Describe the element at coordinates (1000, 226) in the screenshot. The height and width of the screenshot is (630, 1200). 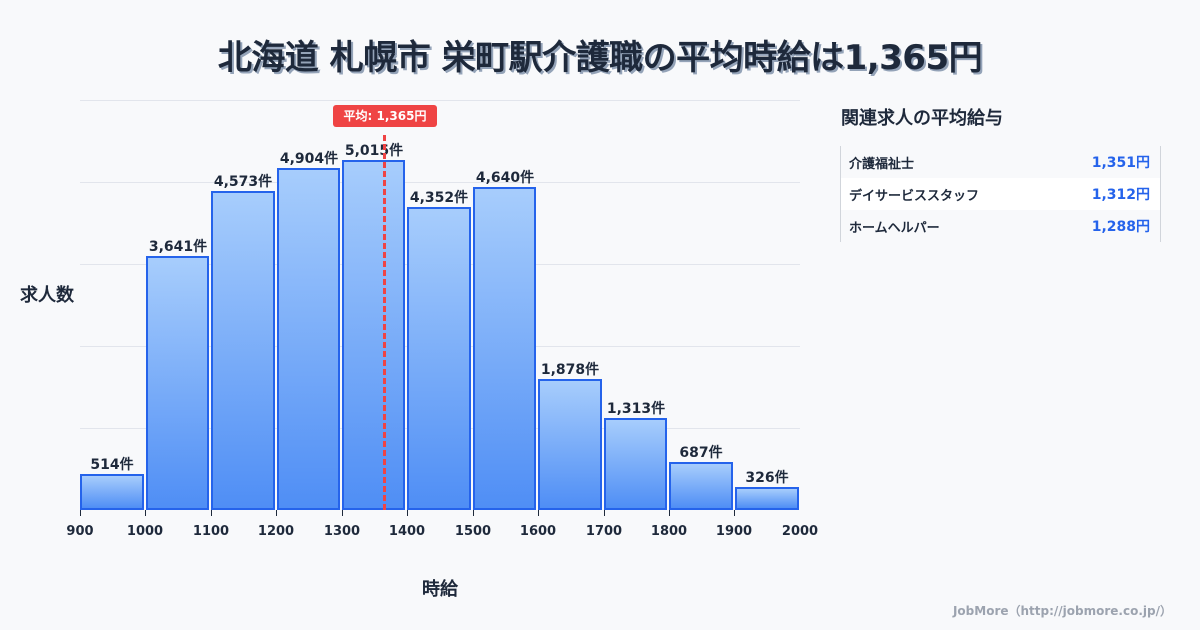
I see `related-salary-row: ホームヘルパー 1,288円` at that location.